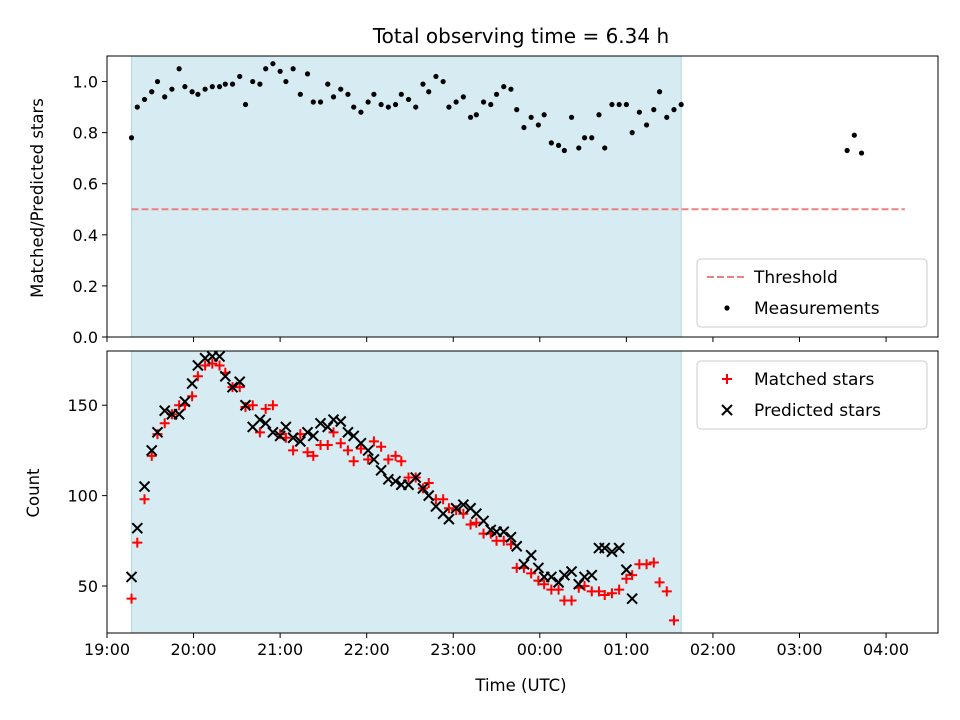 The image size is (960, 720). I want to click on legend-predicted-marker, so click(727, 410).